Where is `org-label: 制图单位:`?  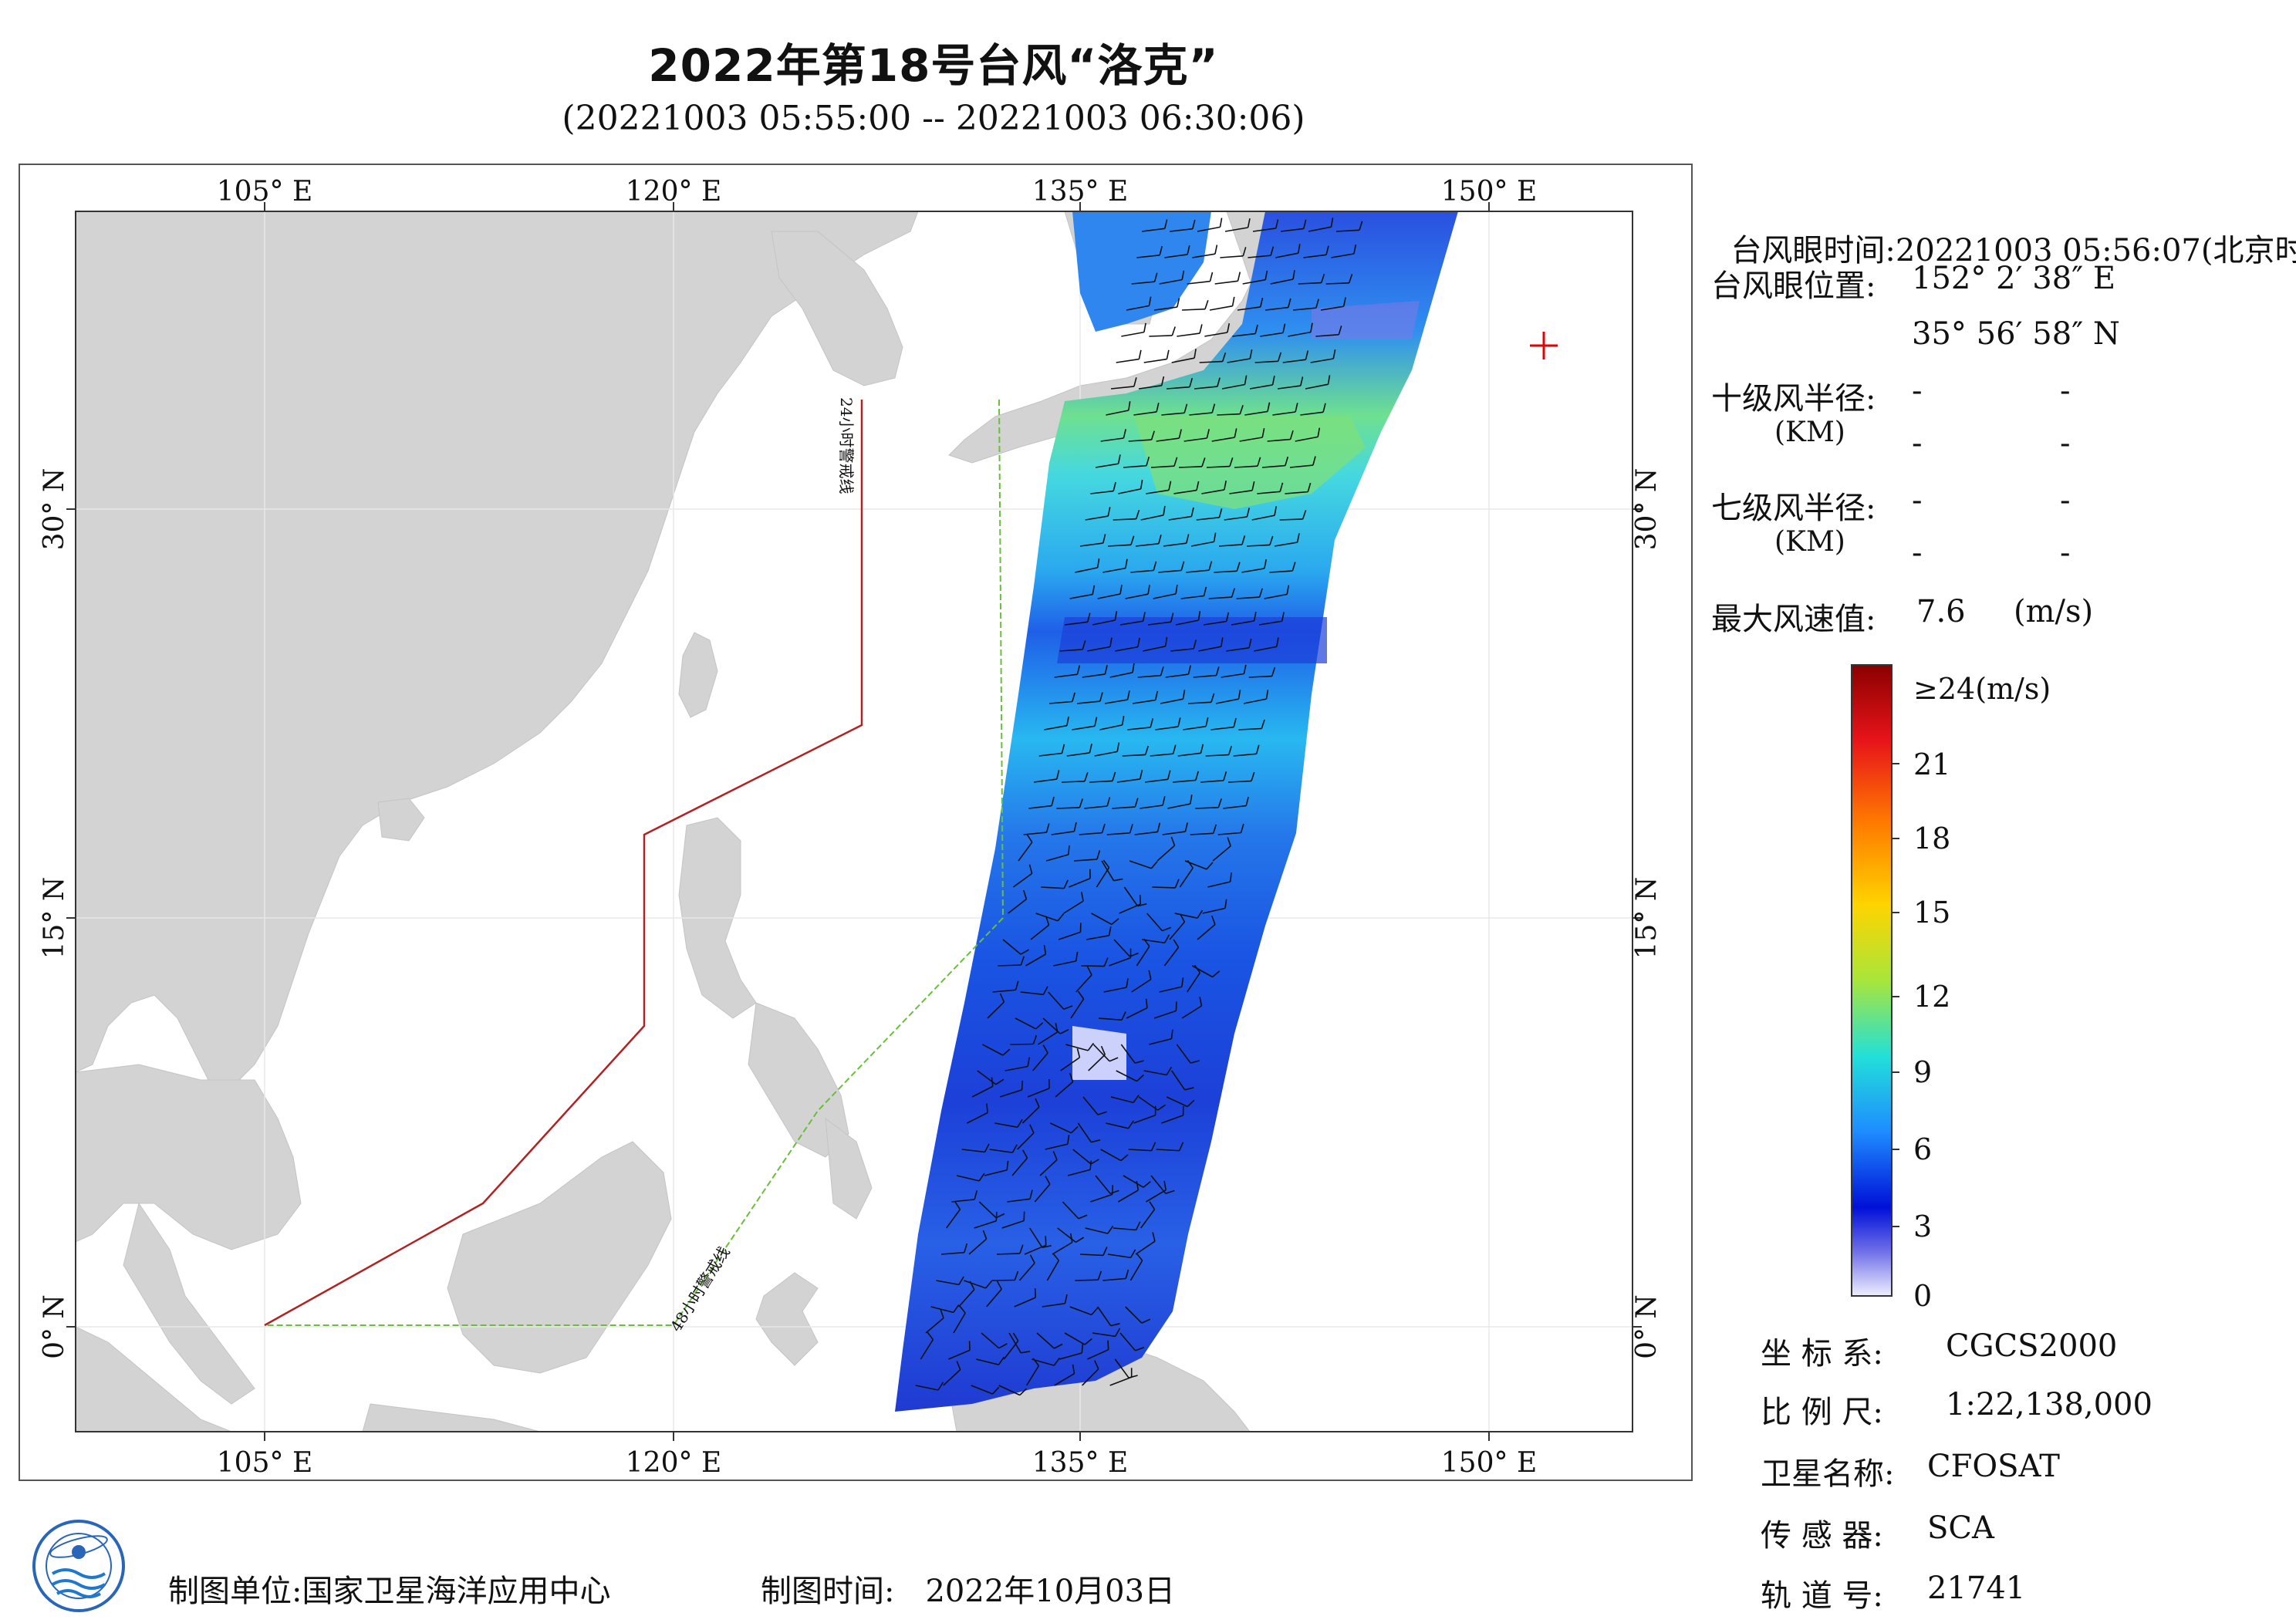
org-label: 制图单位: is located at coordinates (235, 1591).